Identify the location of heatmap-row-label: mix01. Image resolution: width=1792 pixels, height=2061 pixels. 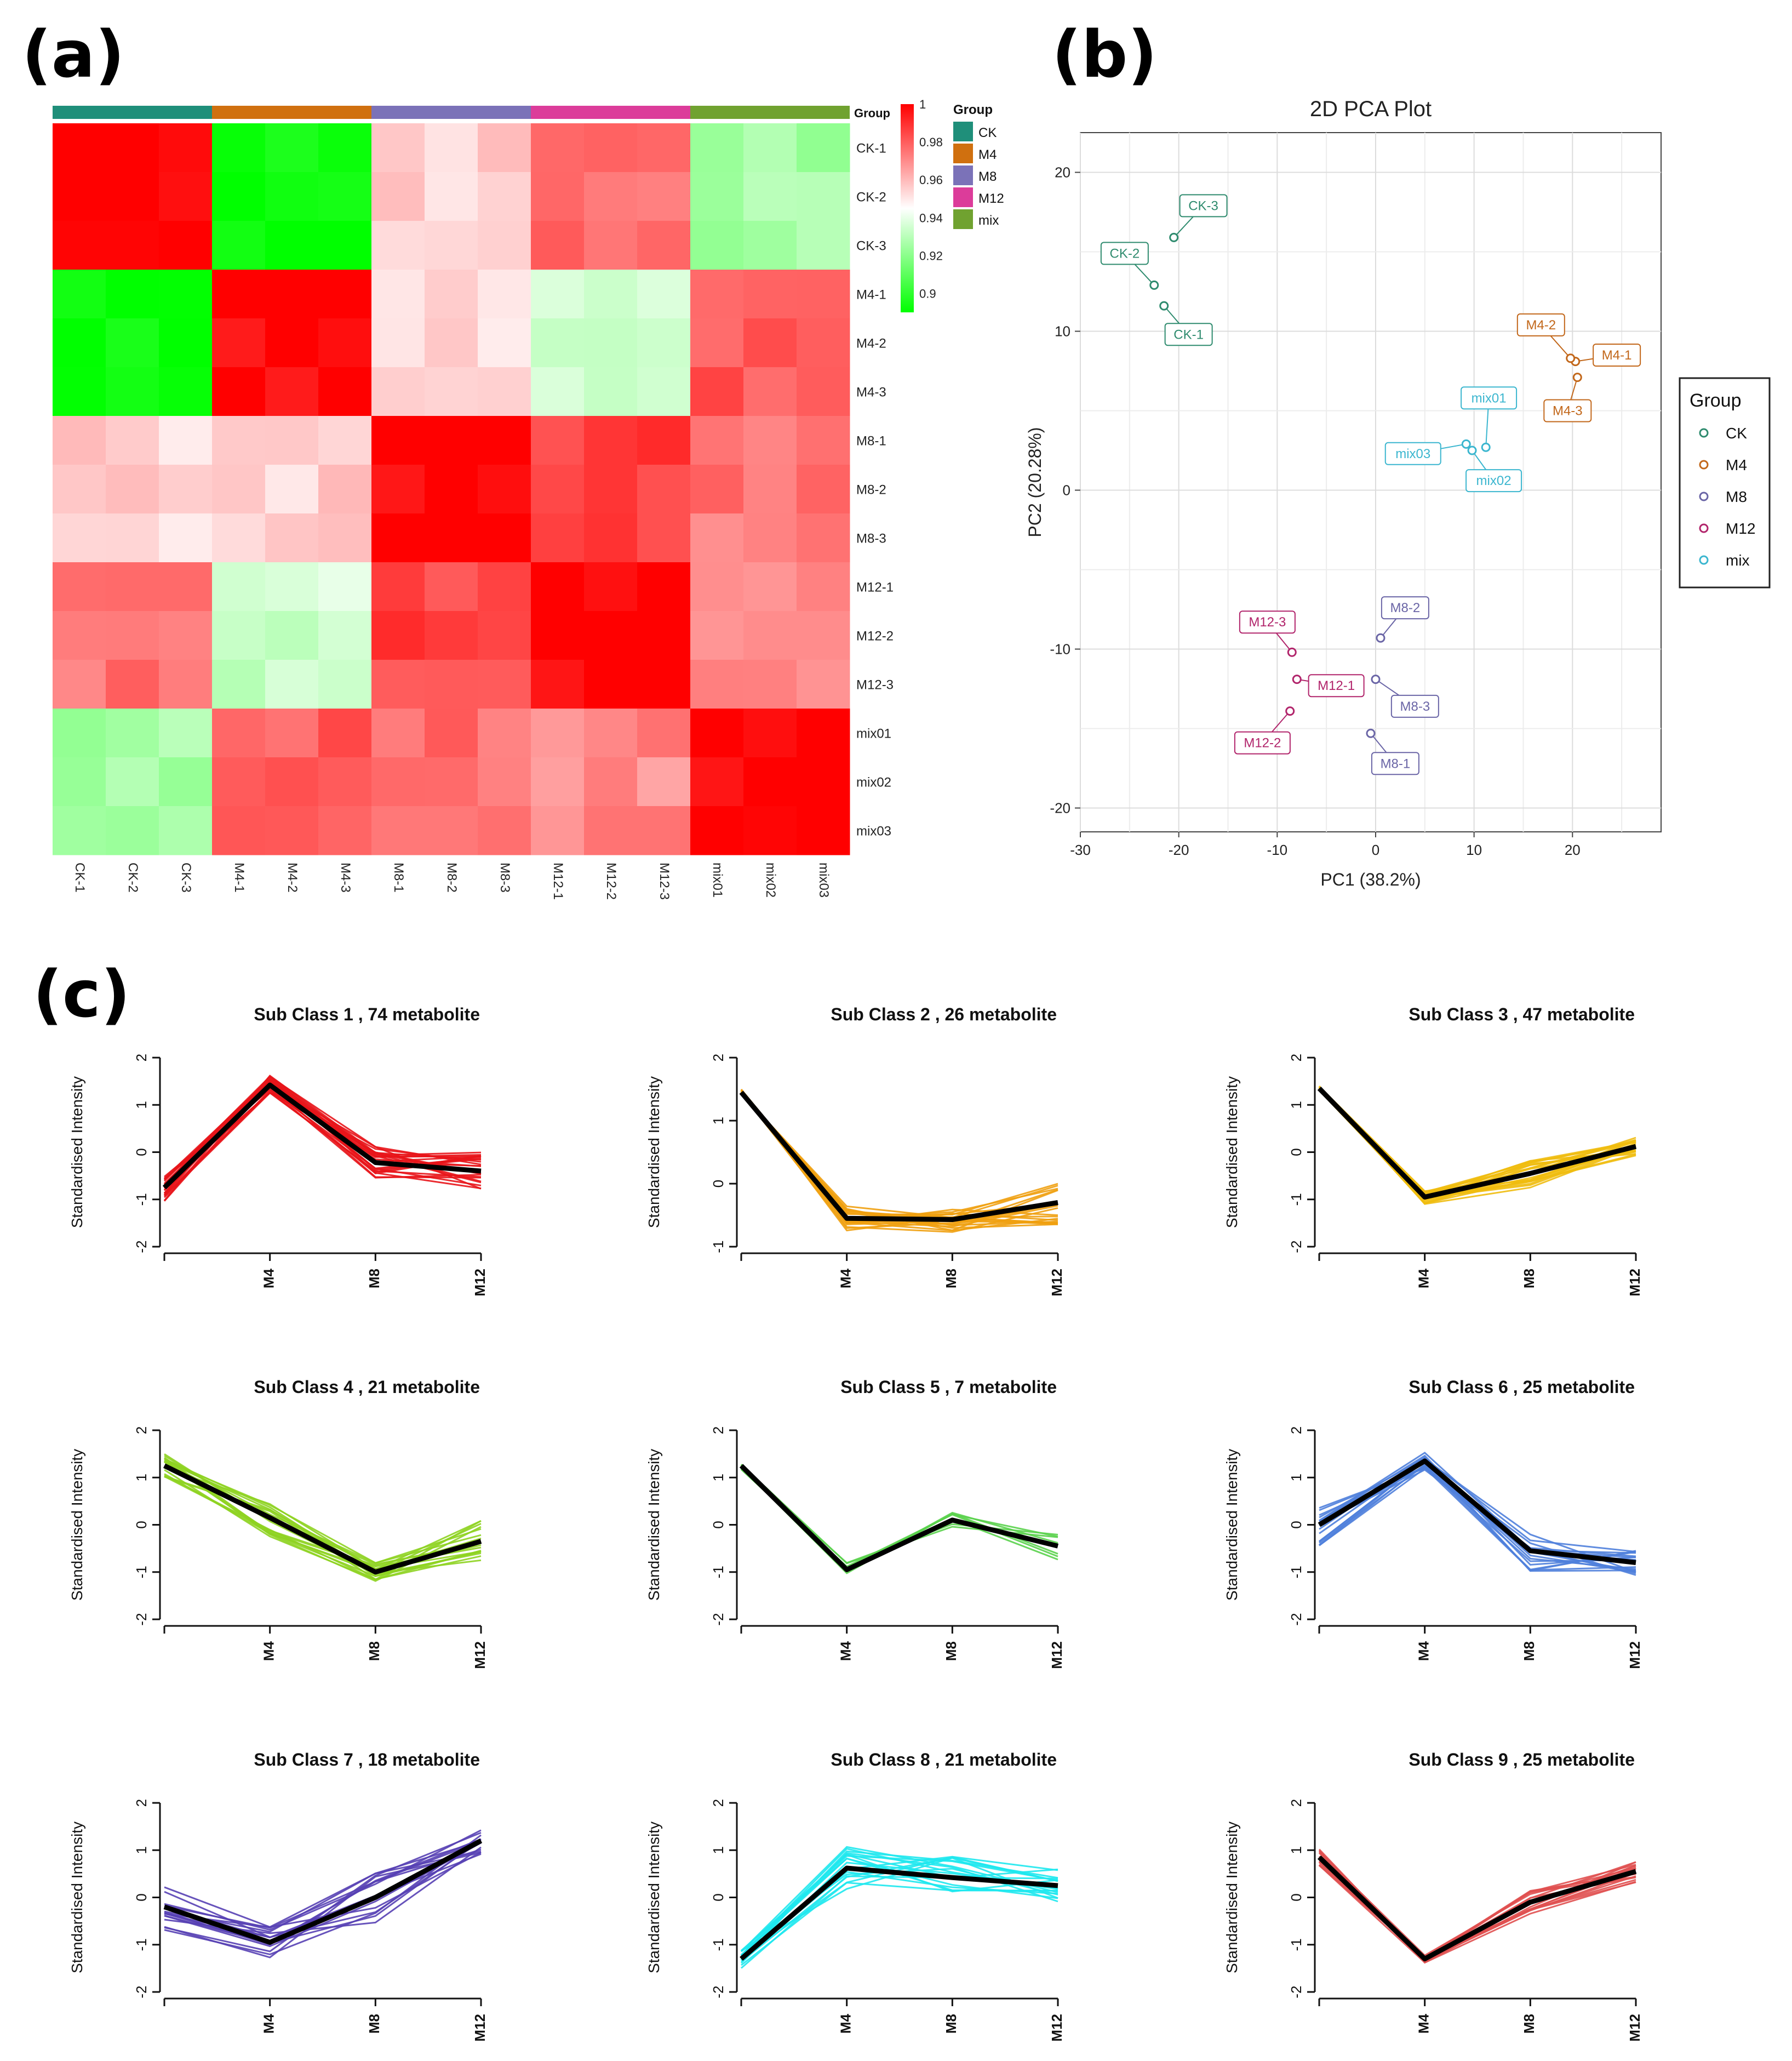
(873, 734).